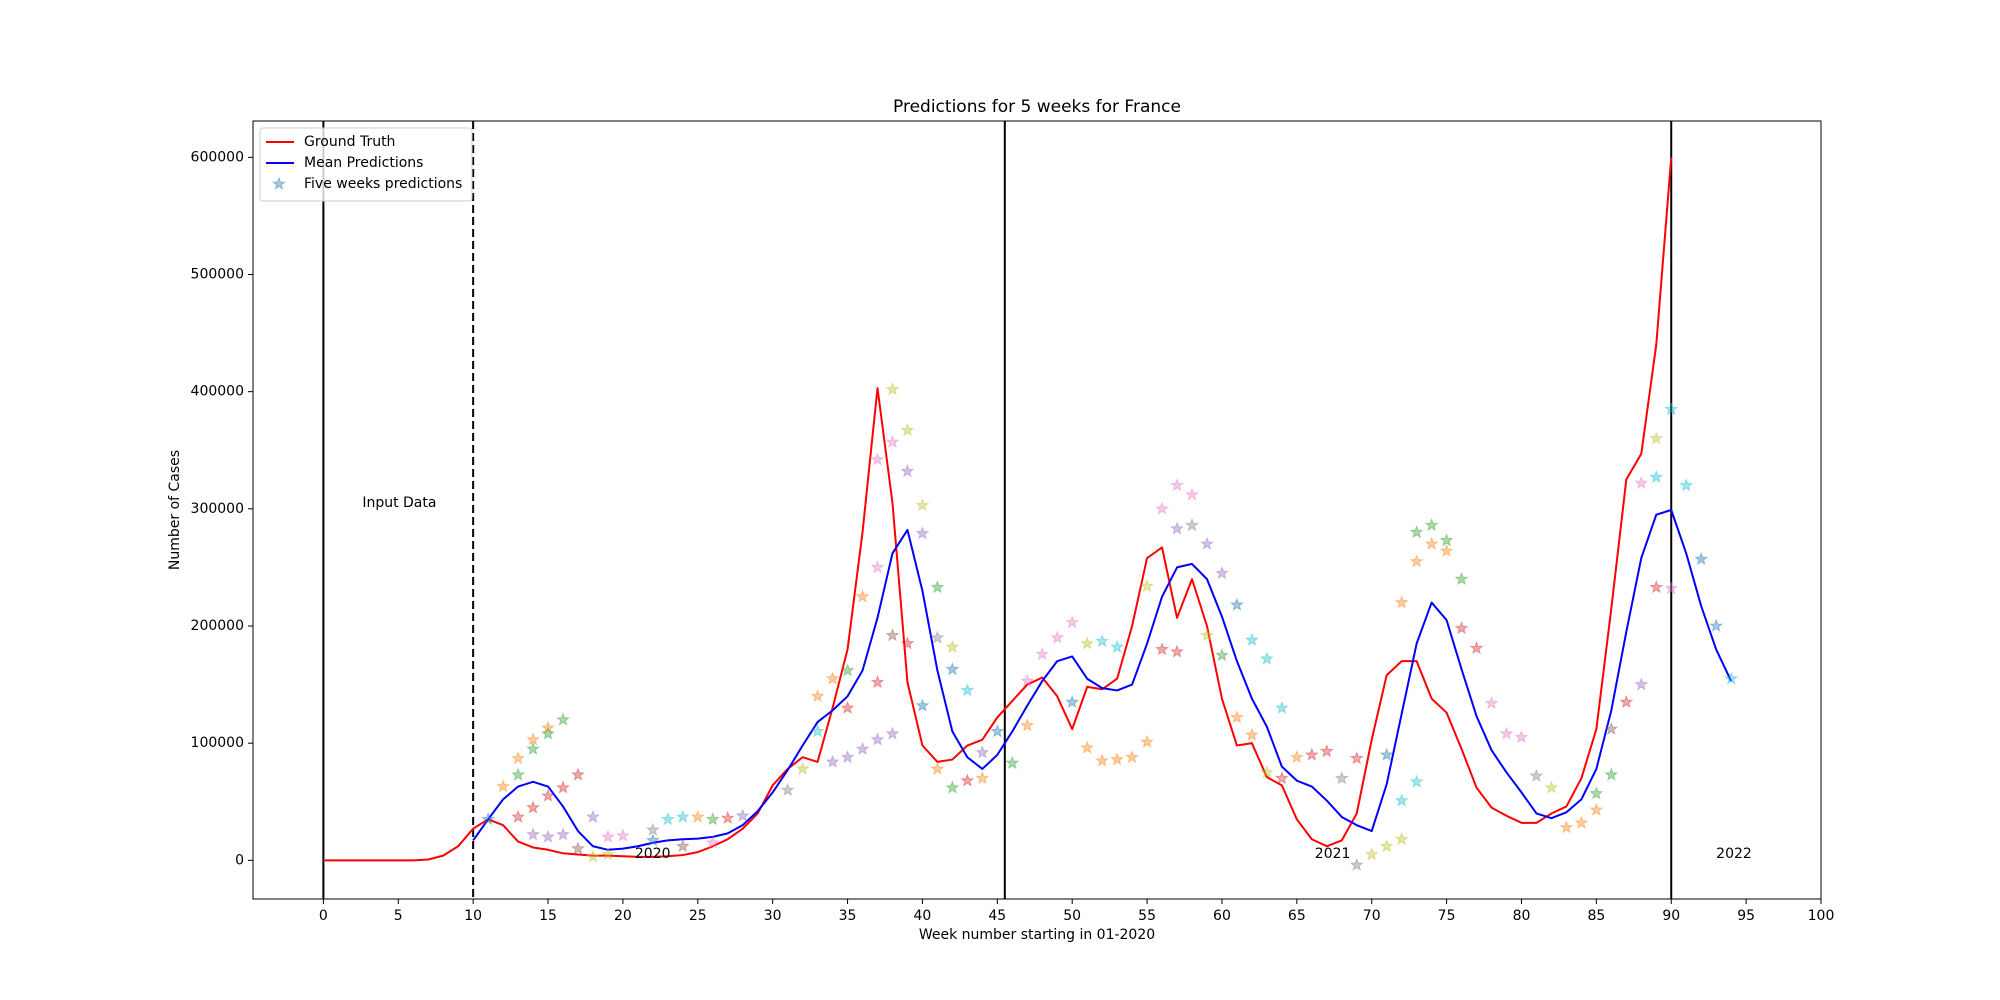 This screenshot has height=1000, width=2000. Describe the element at coordinates (698, 916) in the screenshot. I see `x-tick-label: 25` at that location.